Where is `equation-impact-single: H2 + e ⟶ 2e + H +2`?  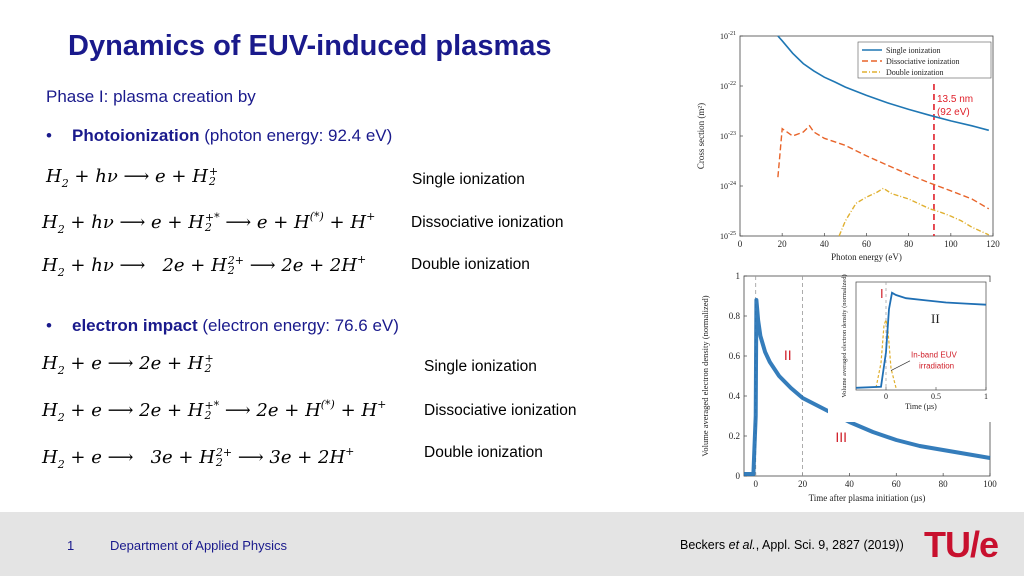
equation-impact-single: H2 + e ⟶ 2e + H +2 is located at coordinates (128, 364).